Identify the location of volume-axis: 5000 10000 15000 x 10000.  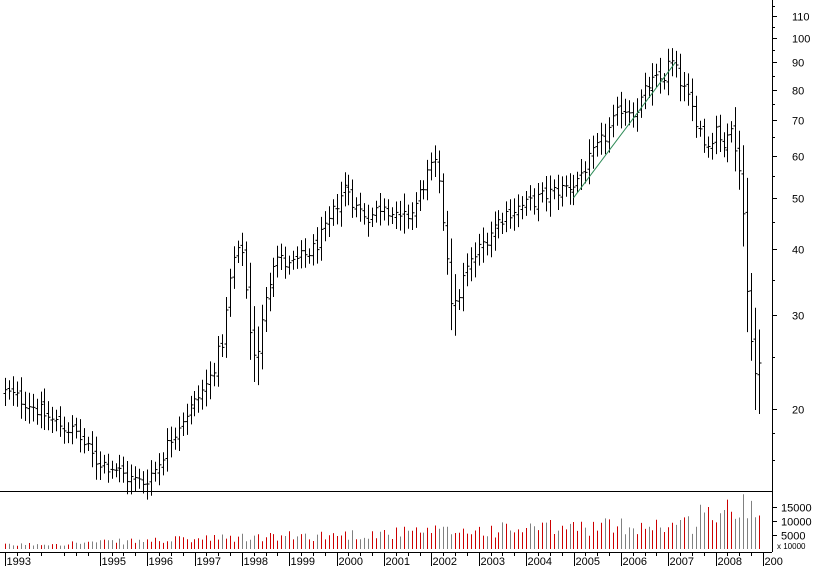
(792, 527).